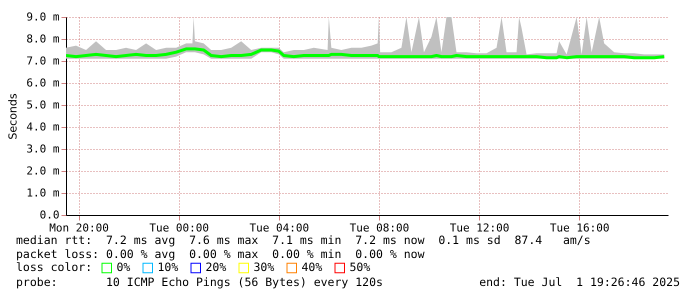 Image resolution: width=697 pixels, height=297 pixels. I want to click on y-tick-label: 6.0 m, so click(43, 83).